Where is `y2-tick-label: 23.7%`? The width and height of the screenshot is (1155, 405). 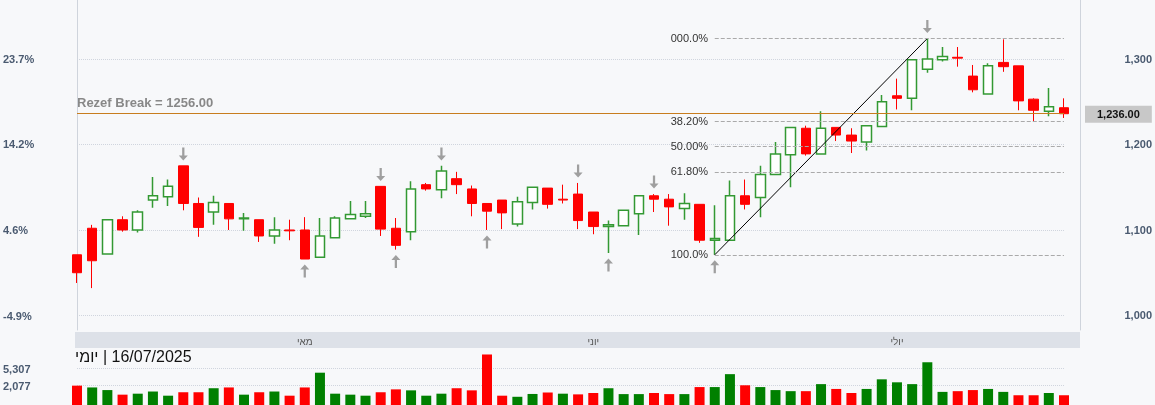 y2-tick-label: 23.7% is located at coordinates (19, 59).